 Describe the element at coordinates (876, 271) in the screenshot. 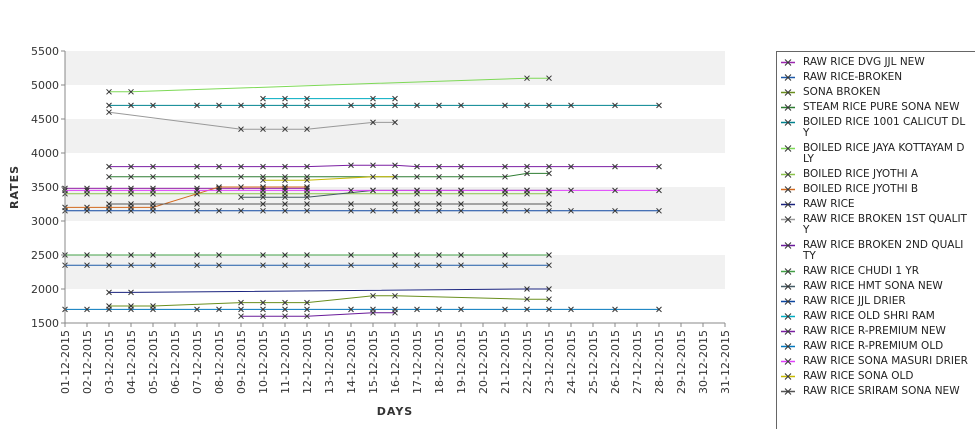

I see `legend-item: RAW RICE CHUDI 1 YR` at that location.